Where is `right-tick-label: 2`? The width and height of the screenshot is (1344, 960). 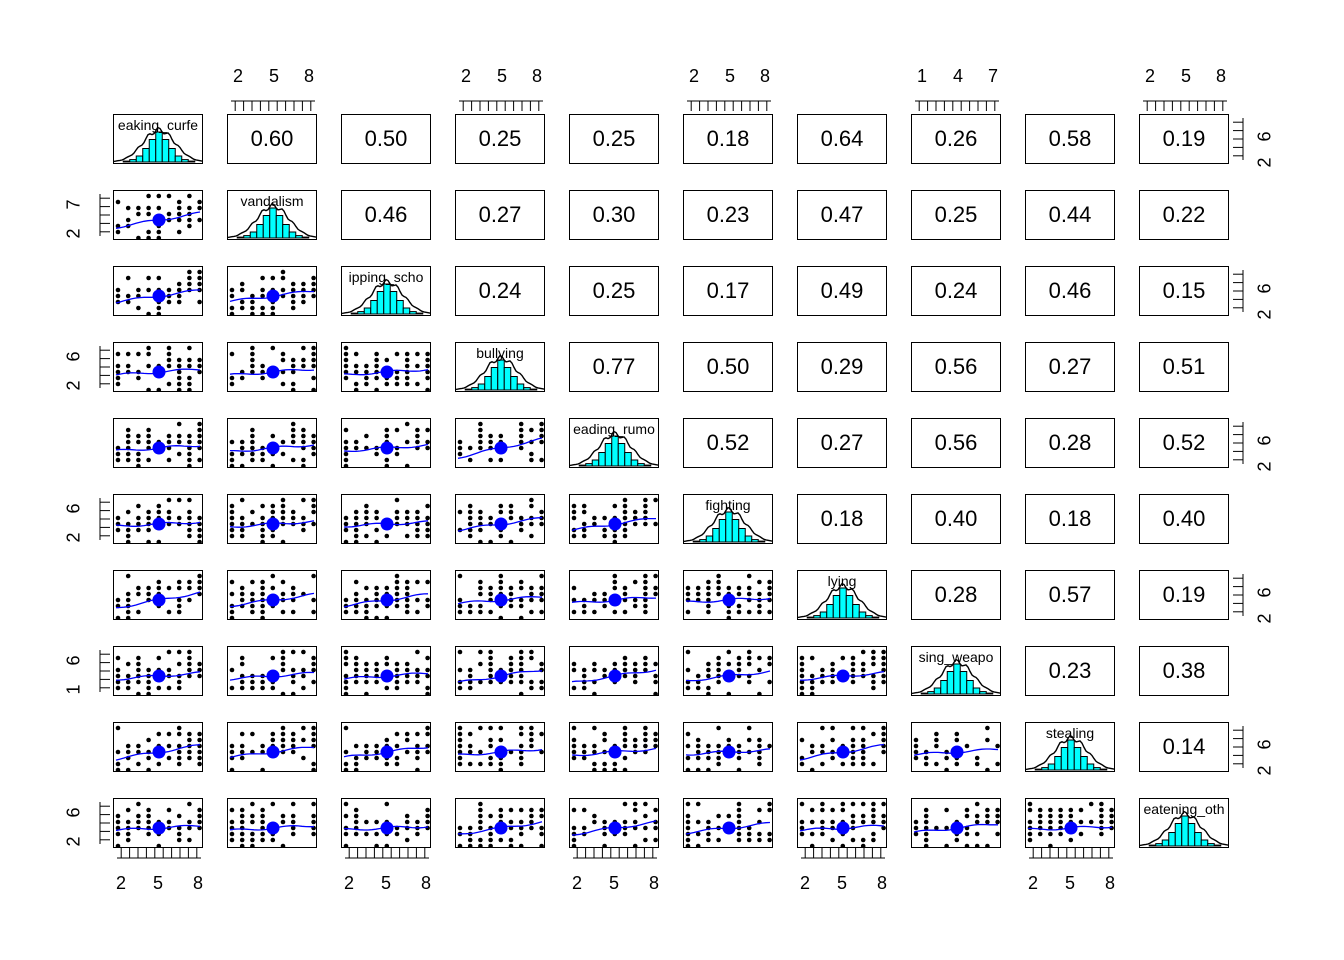 right-tick-label: 2 is located at coordinates (1264, 770).